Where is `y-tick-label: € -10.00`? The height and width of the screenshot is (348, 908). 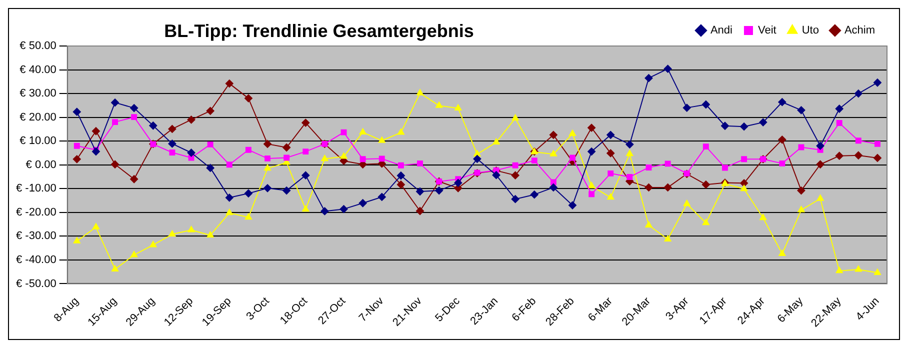
y-tick-label: € -10.00 is located at coordinates (36, 188).